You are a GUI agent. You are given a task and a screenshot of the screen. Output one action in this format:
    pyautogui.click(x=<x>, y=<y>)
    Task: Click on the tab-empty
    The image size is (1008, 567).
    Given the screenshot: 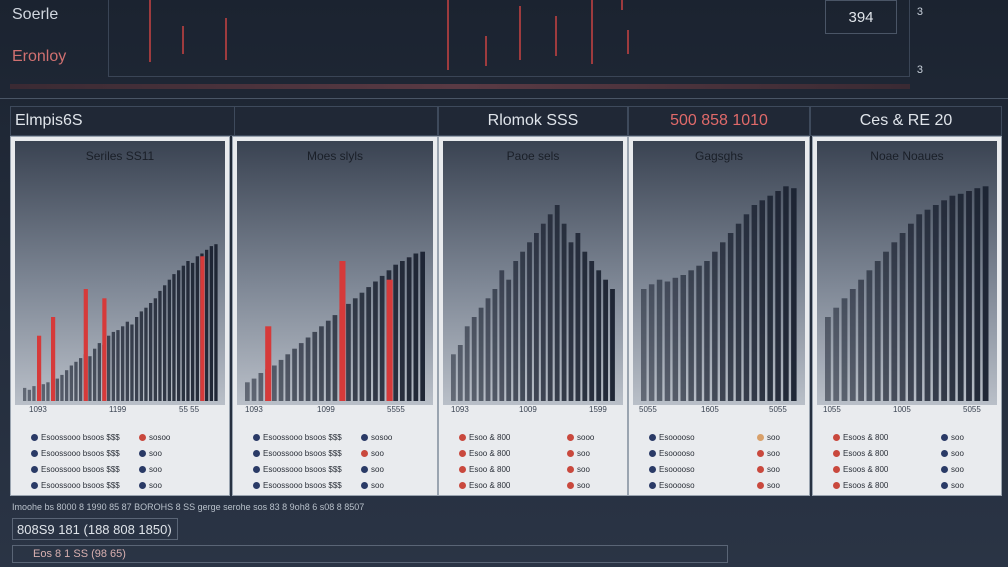 What is the action you would take?
    pyautogui.click(x=336, y=121)
    